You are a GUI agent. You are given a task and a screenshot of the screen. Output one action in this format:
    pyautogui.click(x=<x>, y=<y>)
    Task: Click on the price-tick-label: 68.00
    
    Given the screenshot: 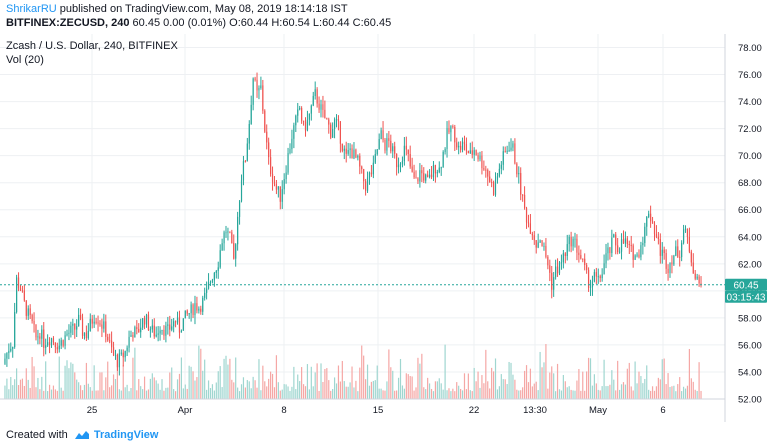 What is the action you would take?
    pyautogui.click(x=750, y=183)
    